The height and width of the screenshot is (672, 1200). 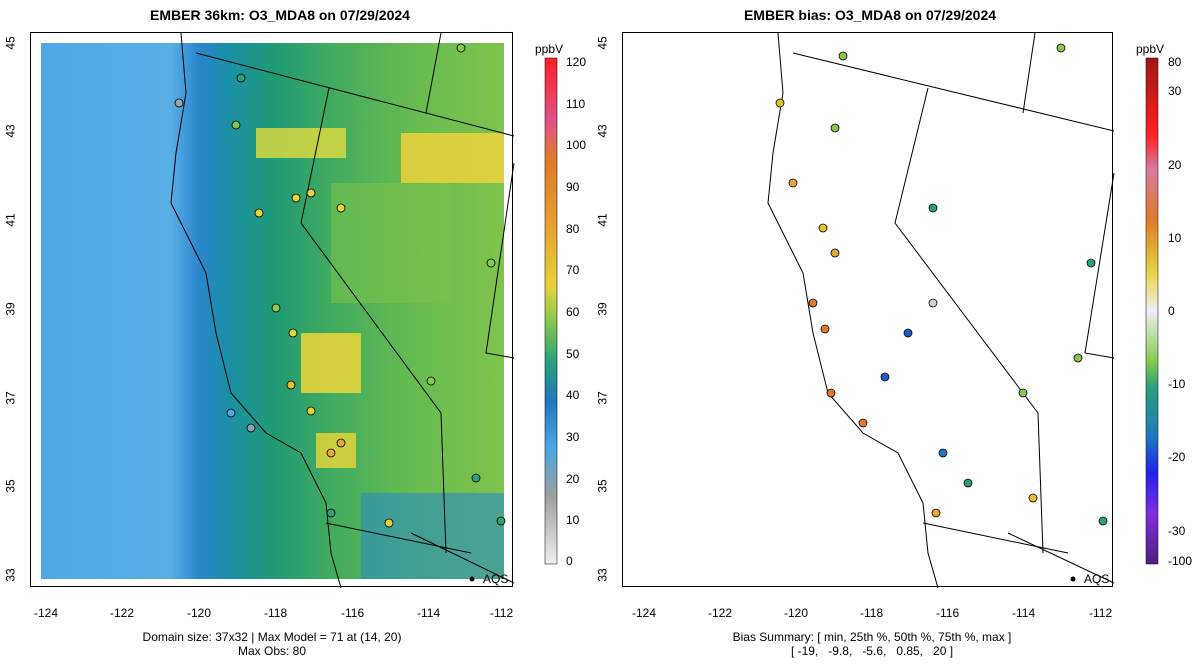 What do you see at coordinates (576, 104) in the screenshot?
I see `colorbar-tick: 110` at bounding box center [576, 104].